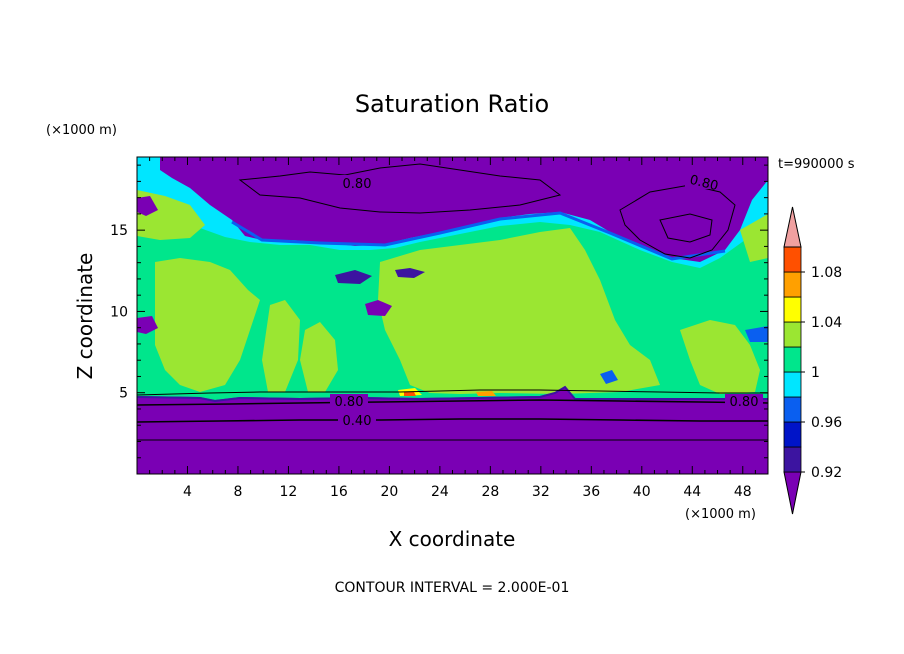  What do you see at coordinates (591, 492) in the screenshot?
I see `x-tick-label: 36` at bounding box center [591, 492].